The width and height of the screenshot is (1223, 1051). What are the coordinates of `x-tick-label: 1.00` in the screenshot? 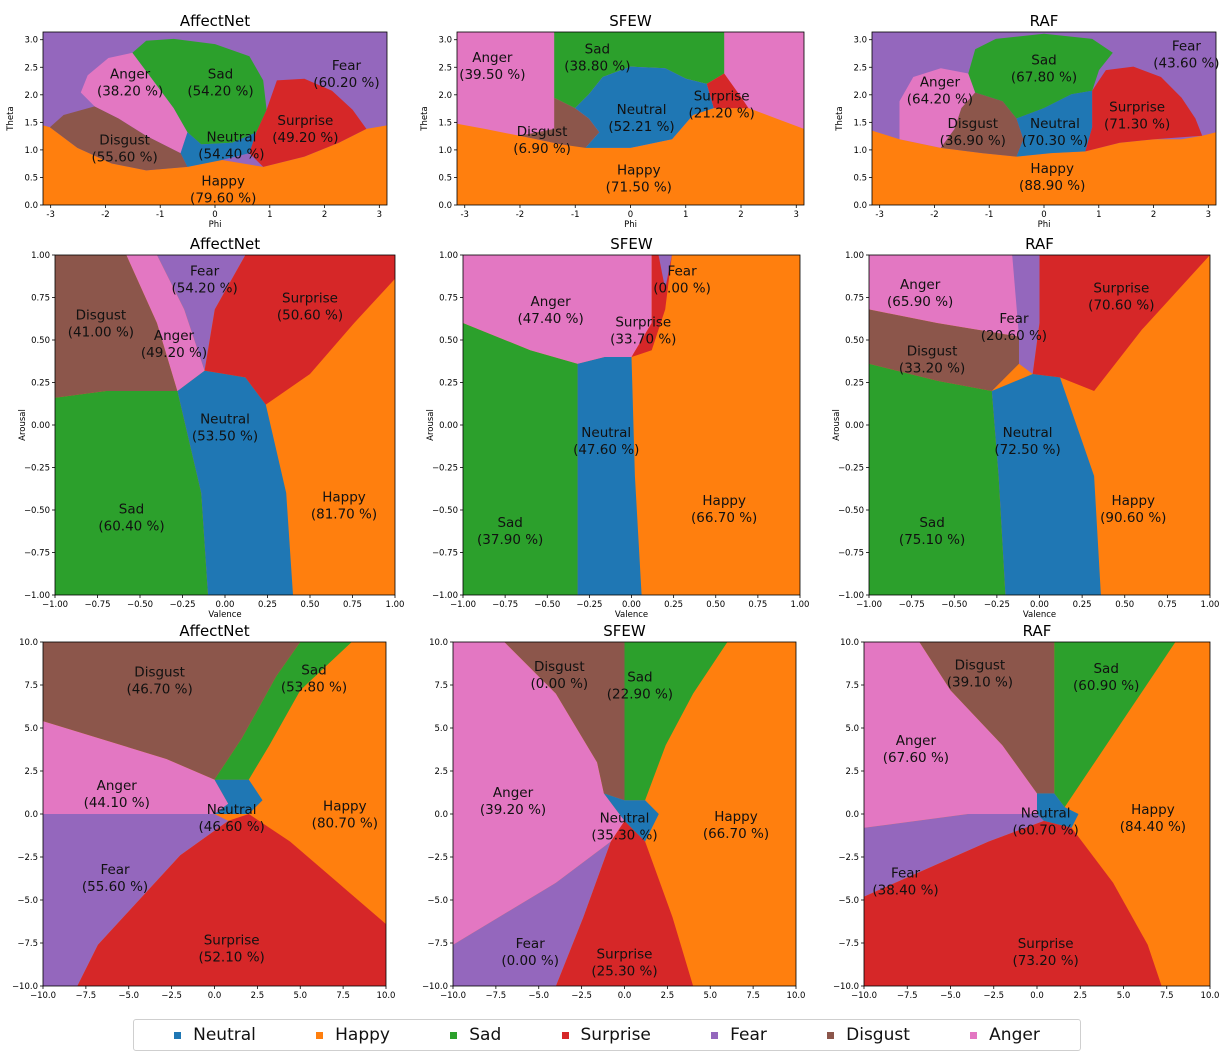 It's located at (1210, 605).